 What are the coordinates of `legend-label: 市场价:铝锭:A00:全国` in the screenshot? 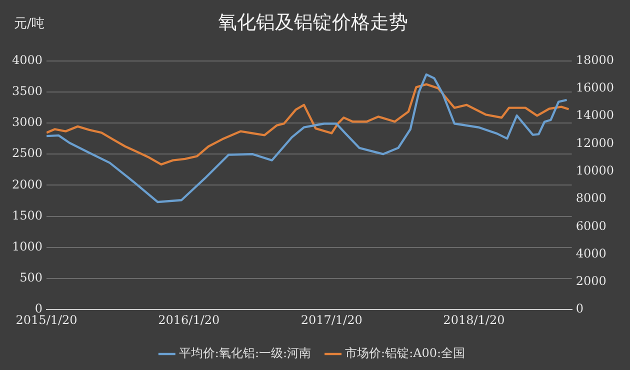 It's located at (405, 353).